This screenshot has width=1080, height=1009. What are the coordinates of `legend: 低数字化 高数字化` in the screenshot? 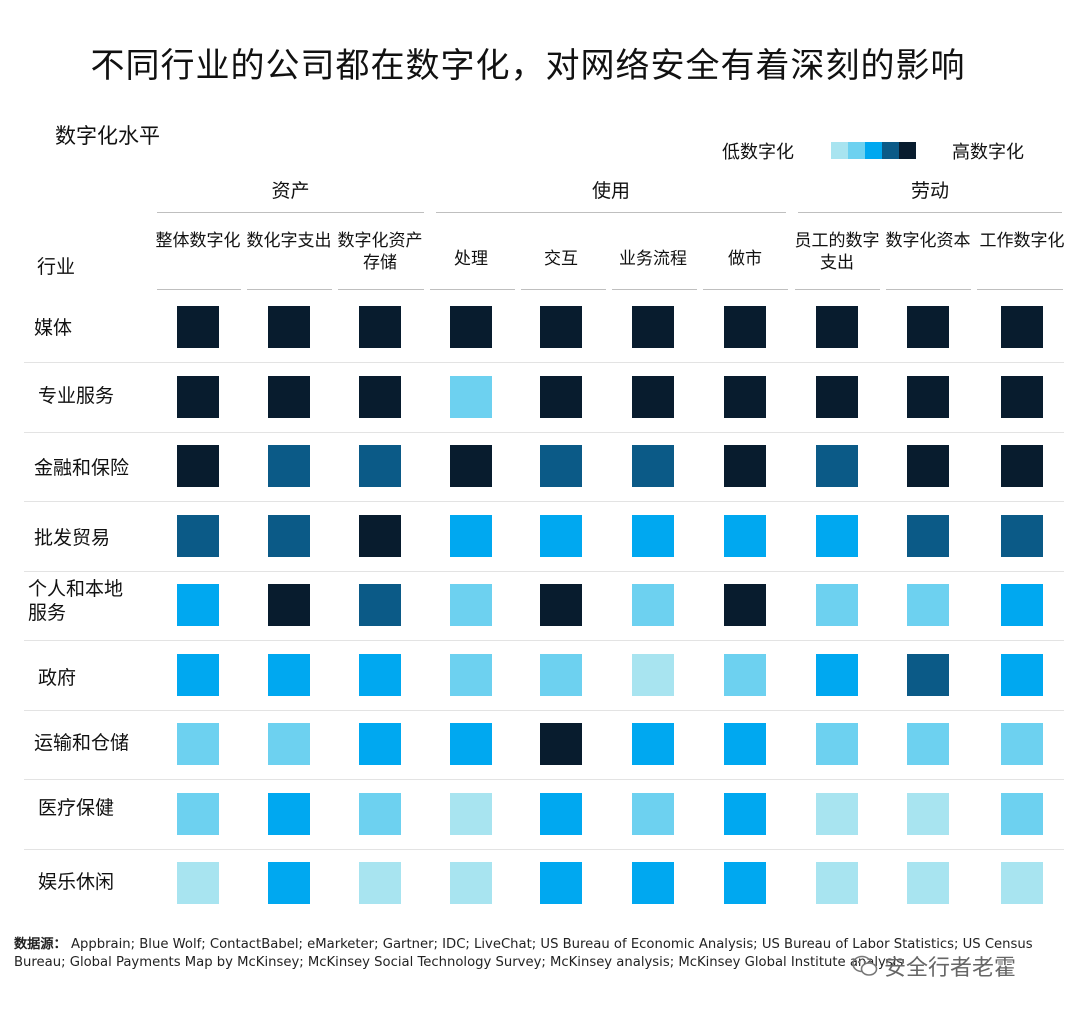 It's located at (540, 153).